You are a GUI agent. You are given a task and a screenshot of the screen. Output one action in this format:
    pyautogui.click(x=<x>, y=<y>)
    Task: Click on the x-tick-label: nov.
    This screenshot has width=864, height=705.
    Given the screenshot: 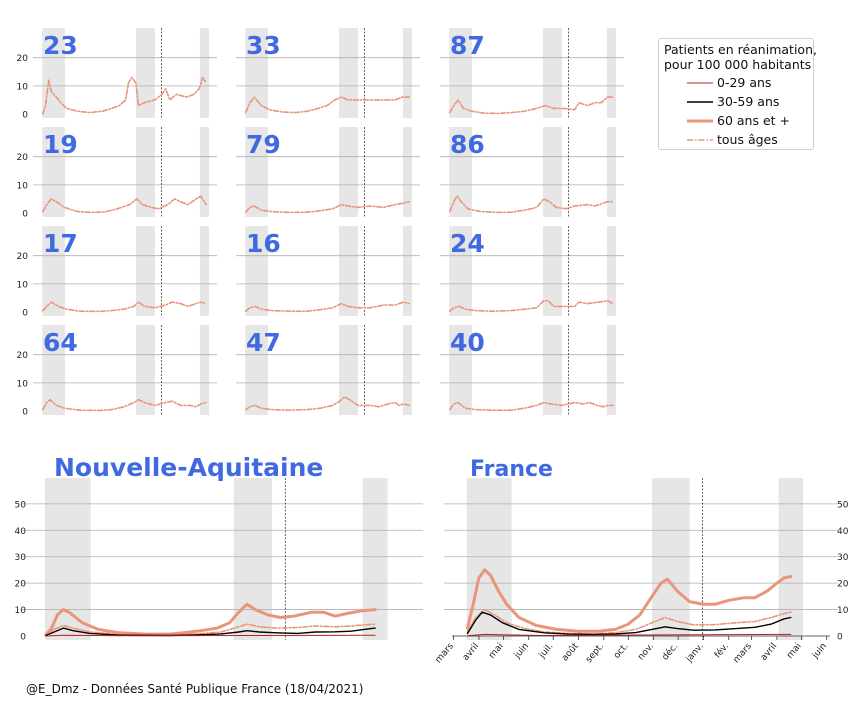 What is the action you would take?
    pyautogui.click(x=646, y=652)
    